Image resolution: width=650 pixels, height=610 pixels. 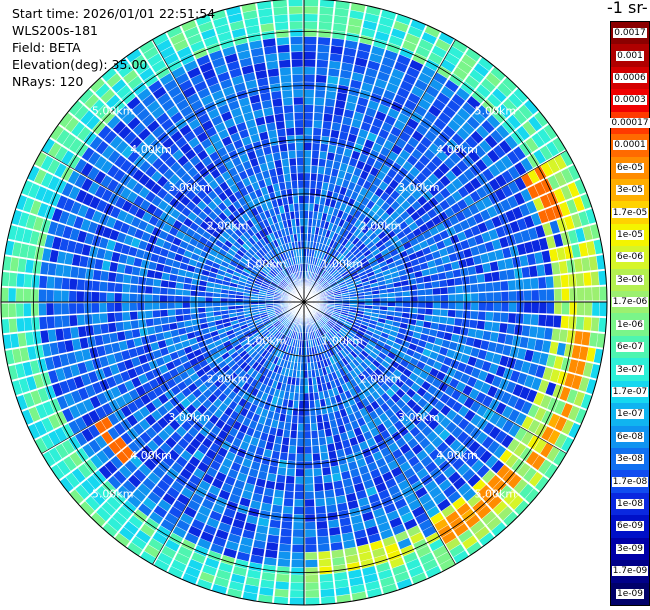 I want to click on range-label: 4.00km, so click(x=151, y=149).